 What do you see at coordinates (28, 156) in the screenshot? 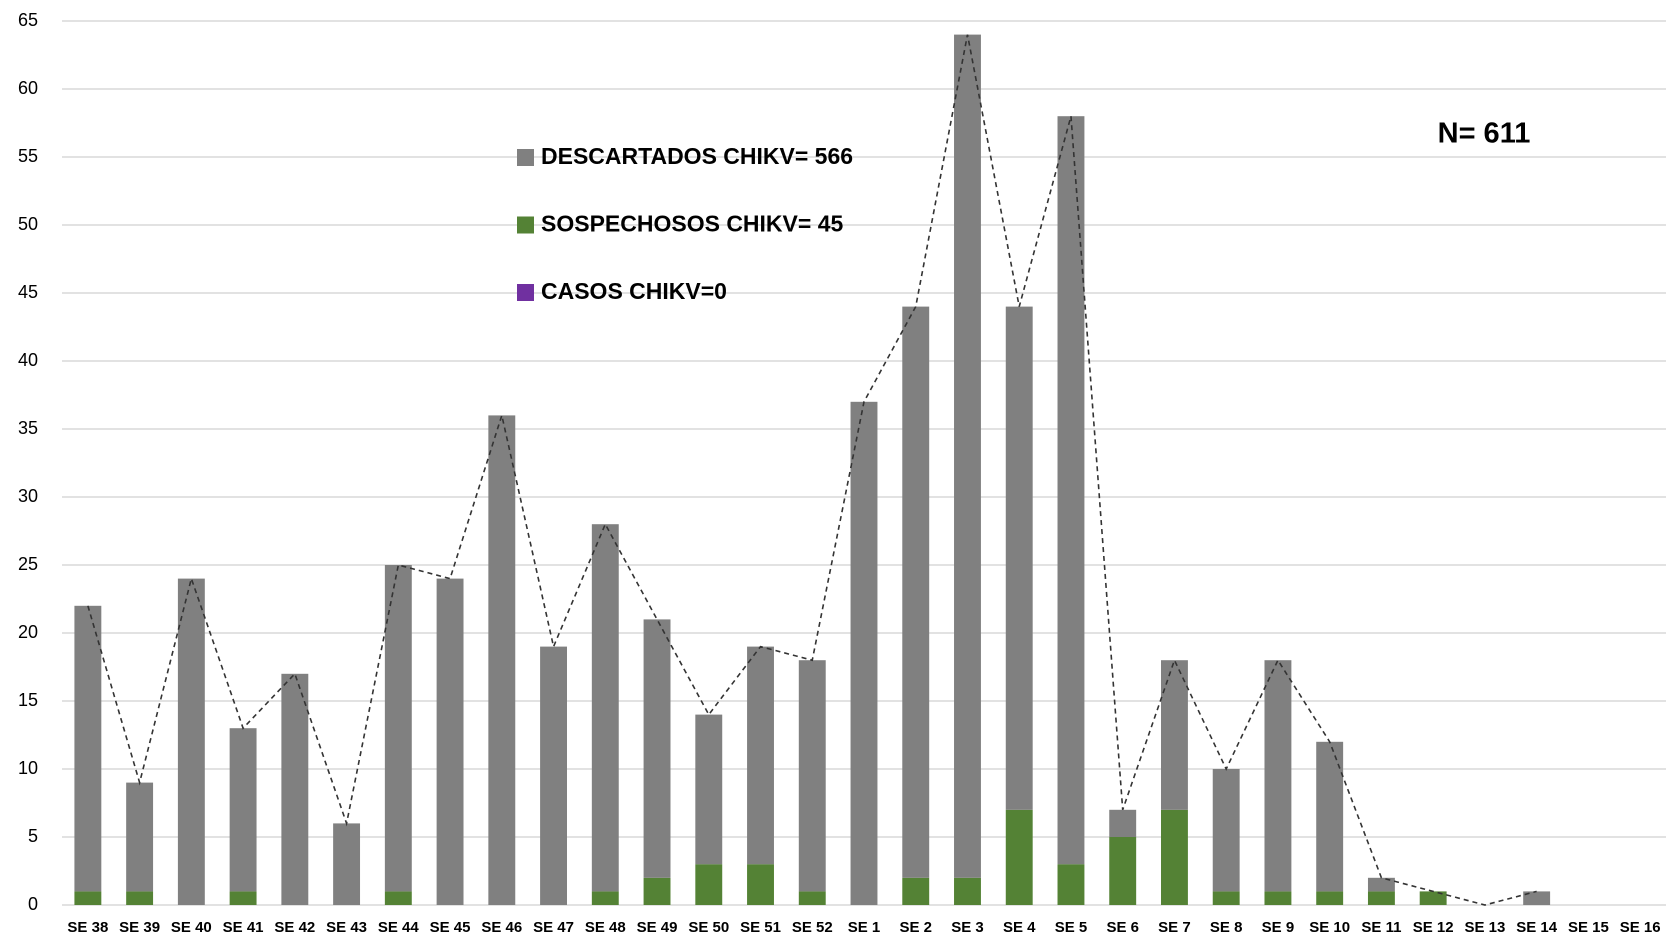
I see `y-tick-label: 55` at bounding box center [28, 156].